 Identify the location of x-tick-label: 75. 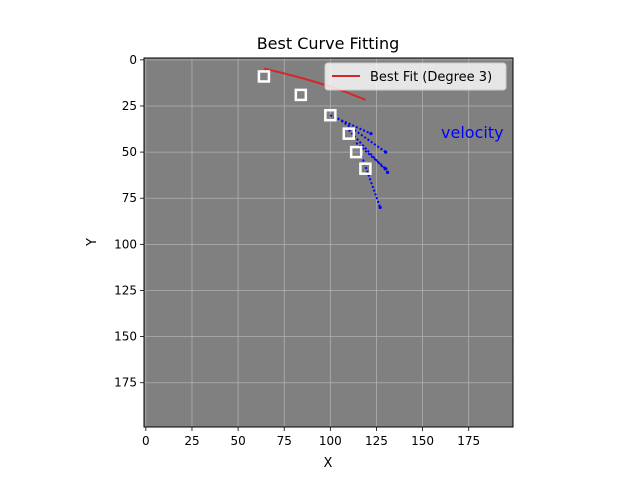
(284, 441).